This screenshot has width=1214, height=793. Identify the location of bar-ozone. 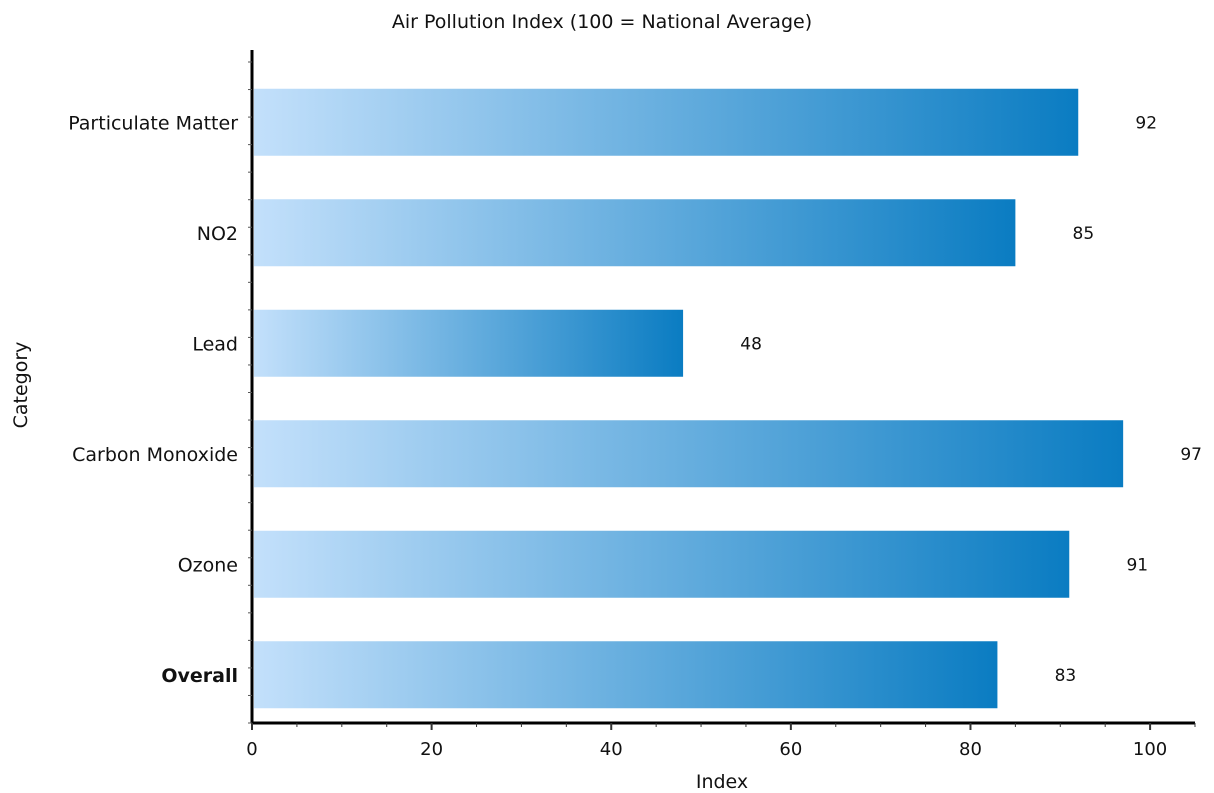
(662, 564).